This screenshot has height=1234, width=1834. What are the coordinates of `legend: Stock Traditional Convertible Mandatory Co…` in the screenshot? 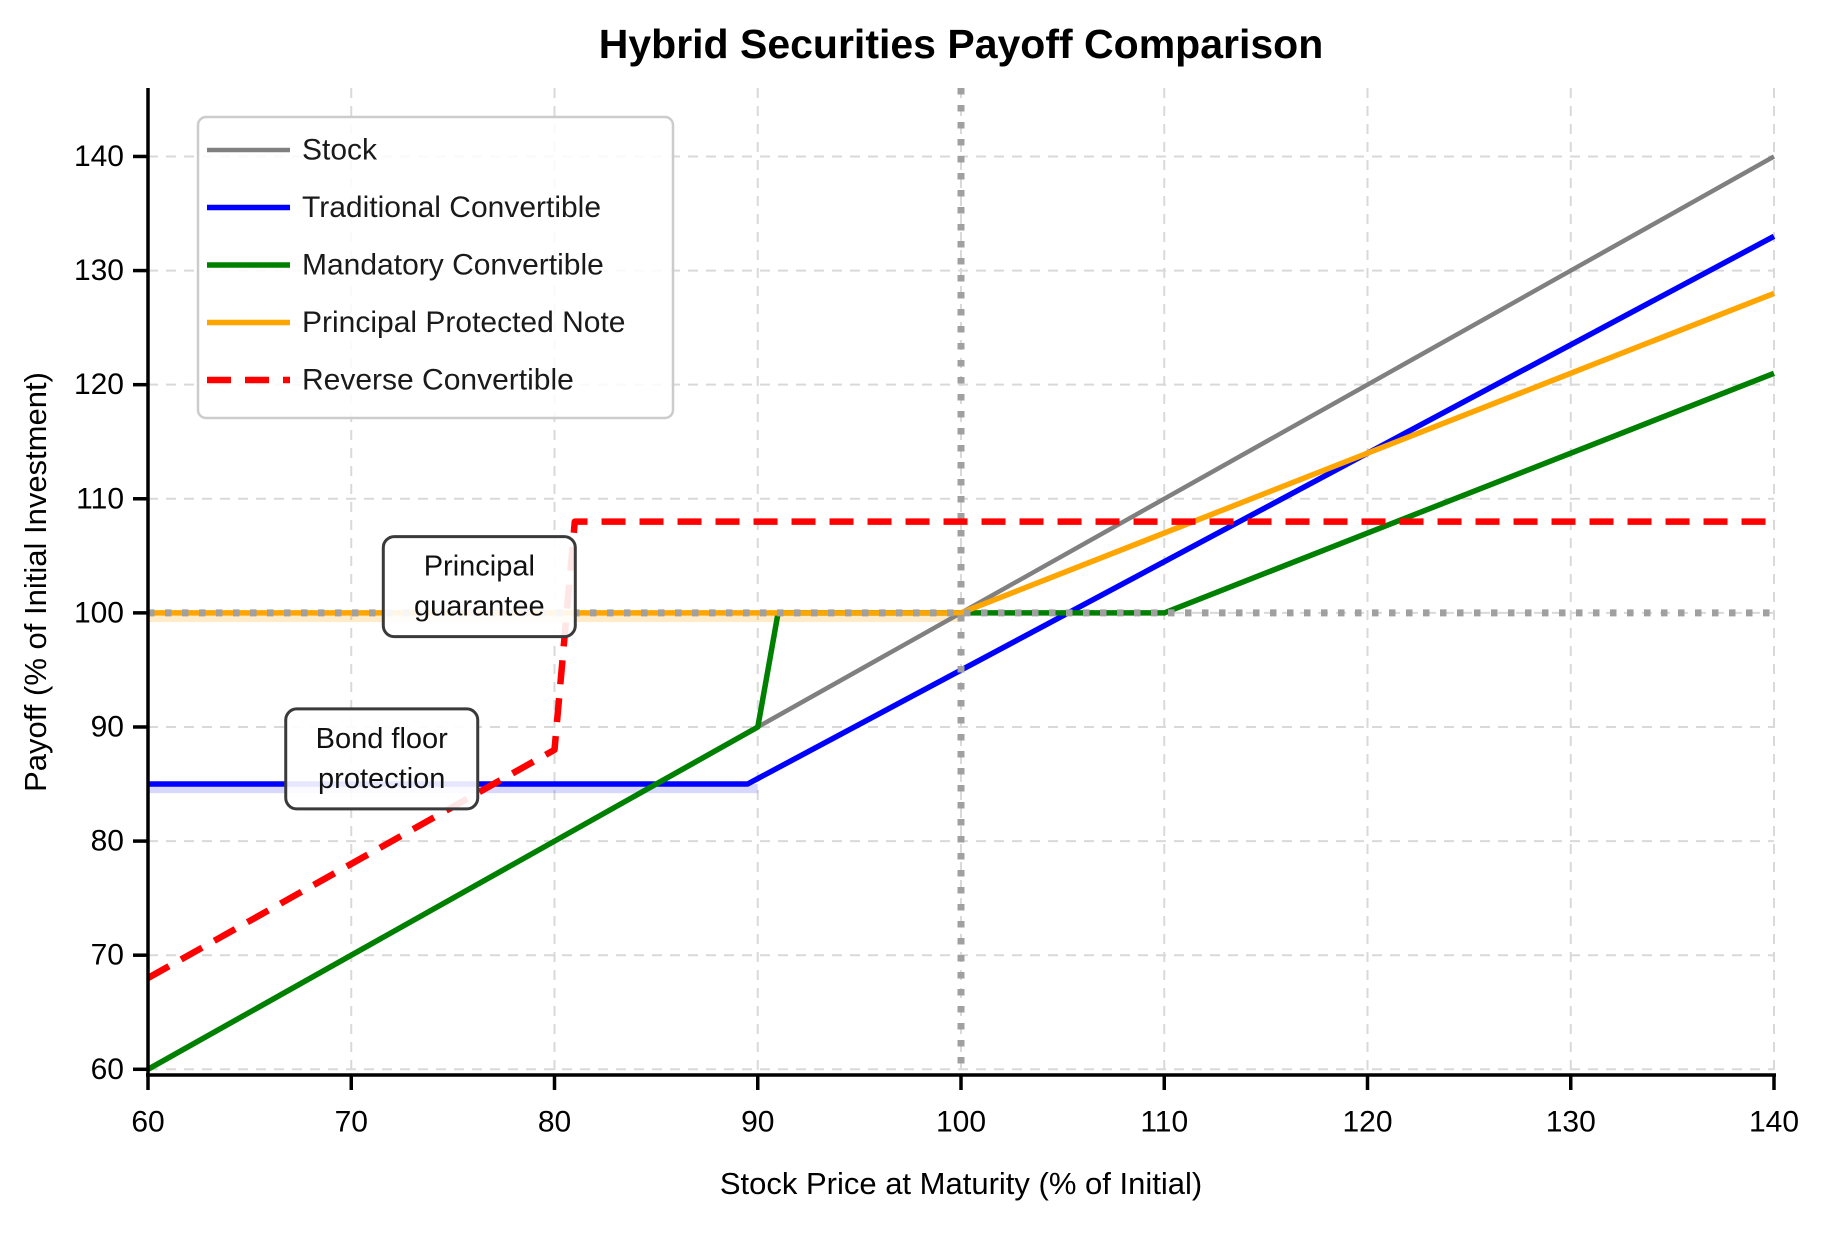 It's located at (435, 267).